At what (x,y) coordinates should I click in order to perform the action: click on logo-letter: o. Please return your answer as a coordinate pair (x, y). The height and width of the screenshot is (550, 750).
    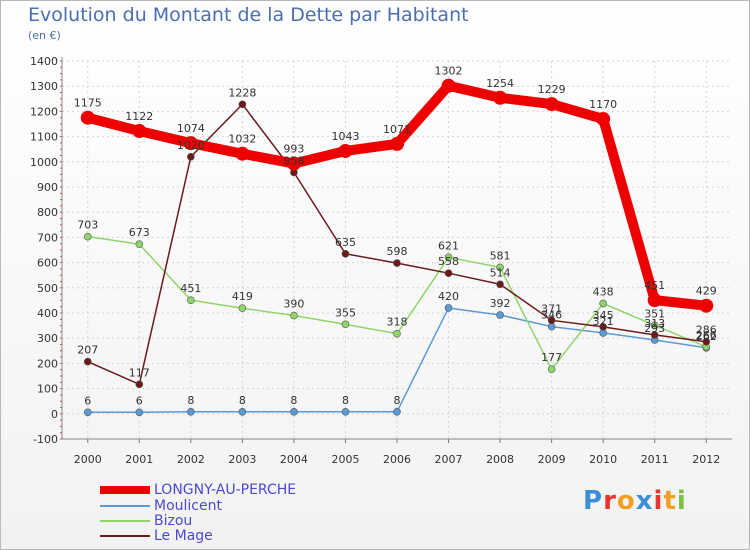
    Looking at the image, I should click on (626, 501).